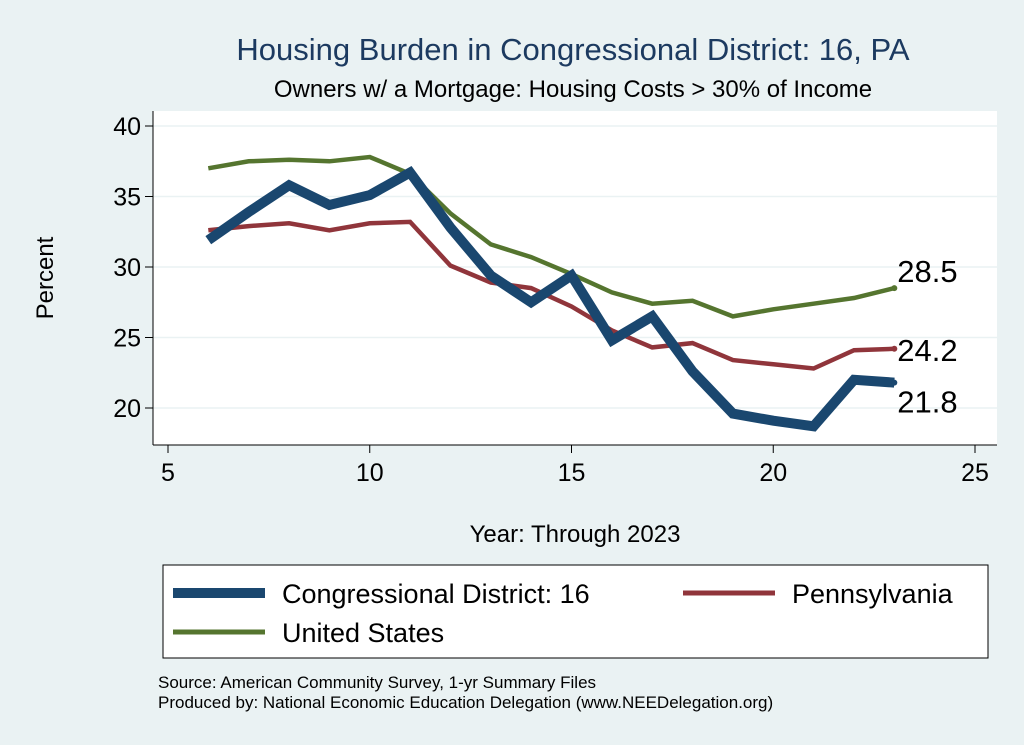  What do you see at coordinates (168, 473) in the screenshot?
I see `x-tick-label: 5` at bounding box center [168, 473].